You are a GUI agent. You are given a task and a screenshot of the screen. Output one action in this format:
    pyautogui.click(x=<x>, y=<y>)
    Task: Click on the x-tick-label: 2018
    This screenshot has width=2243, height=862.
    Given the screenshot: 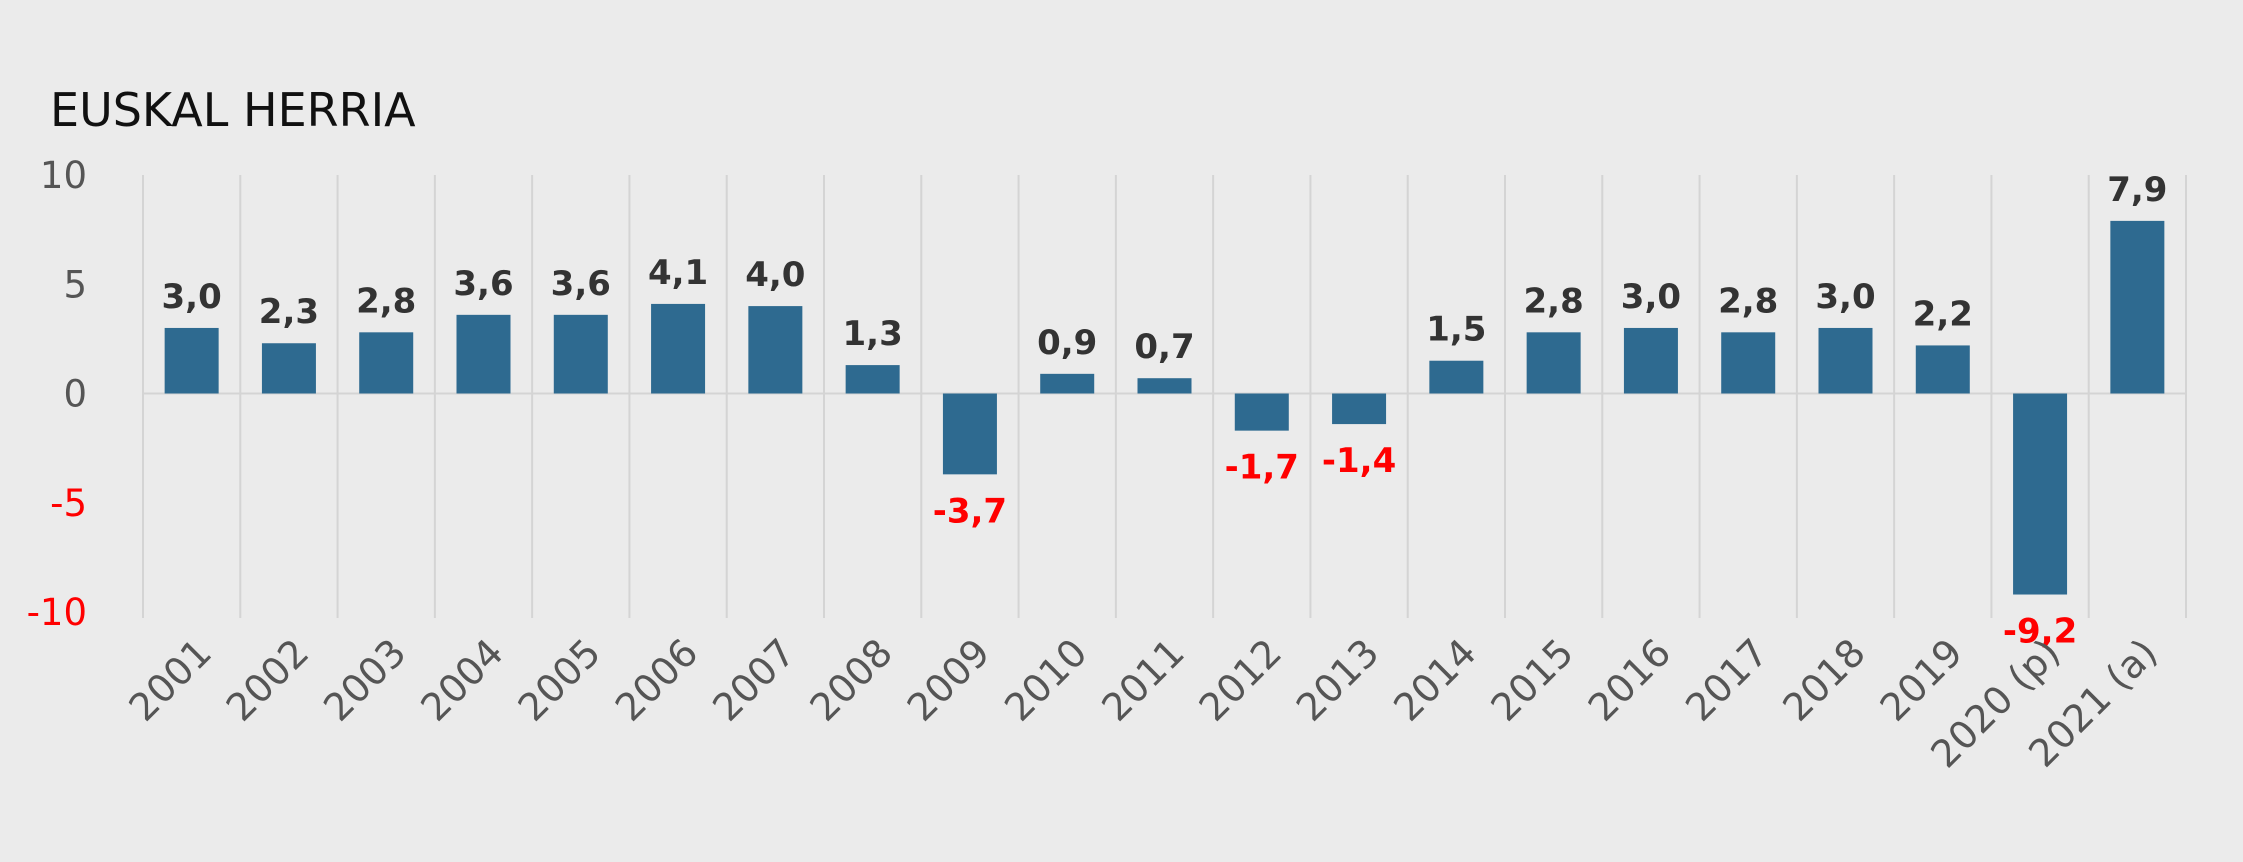 What is the action you would take?
    pyautogui.click(x=1824, y=680)
    